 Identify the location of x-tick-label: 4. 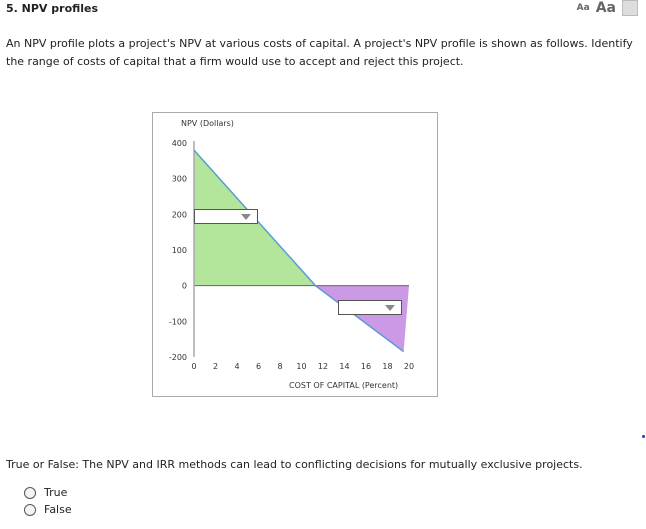
(236, 366).